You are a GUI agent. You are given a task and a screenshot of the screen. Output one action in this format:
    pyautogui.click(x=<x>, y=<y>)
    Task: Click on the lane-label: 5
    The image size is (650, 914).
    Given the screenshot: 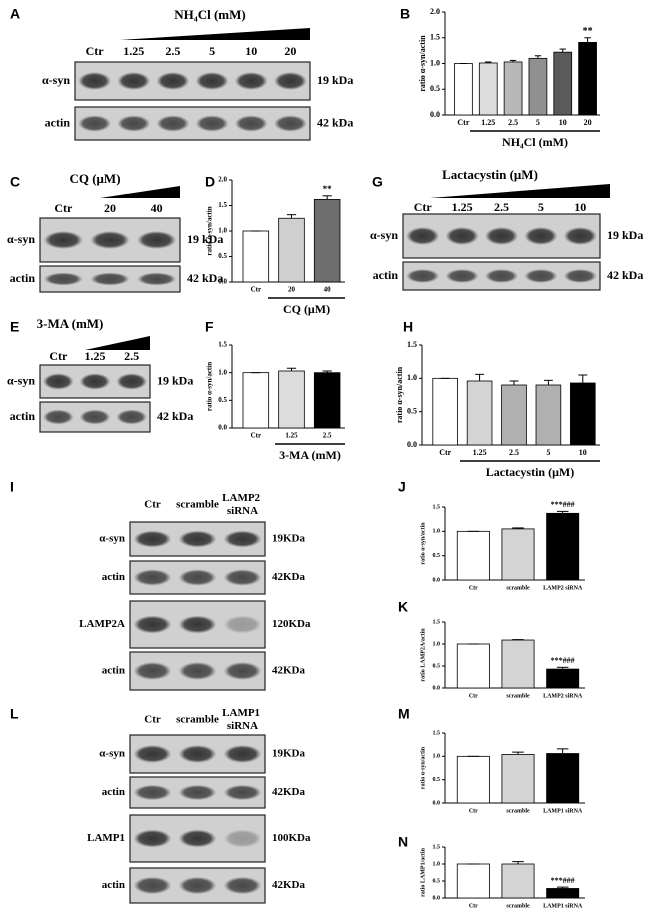 What is the action you would take?
    pyautogui.click(x=541, y=207)
    